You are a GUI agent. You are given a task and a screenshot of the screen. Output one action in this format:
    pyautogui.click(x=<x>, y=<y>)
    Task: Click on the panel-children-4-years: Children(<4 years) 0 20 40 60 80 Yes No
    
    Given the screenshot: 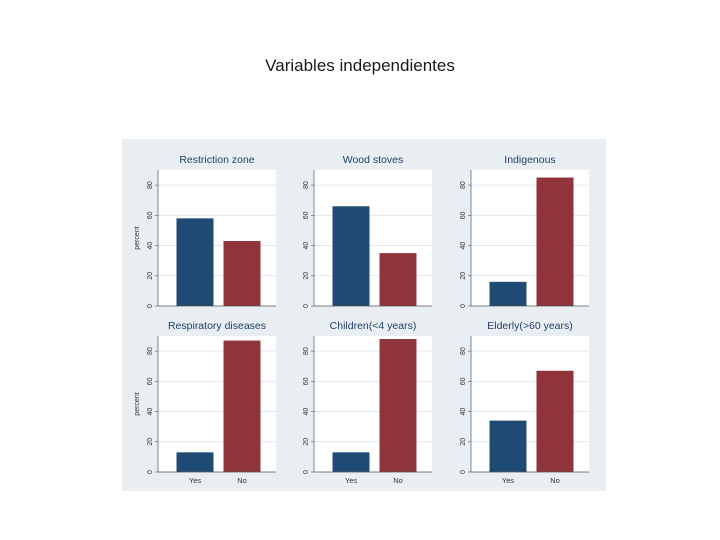 What is the action you would take?
    pyautogui.click(x=367, y=402)
    